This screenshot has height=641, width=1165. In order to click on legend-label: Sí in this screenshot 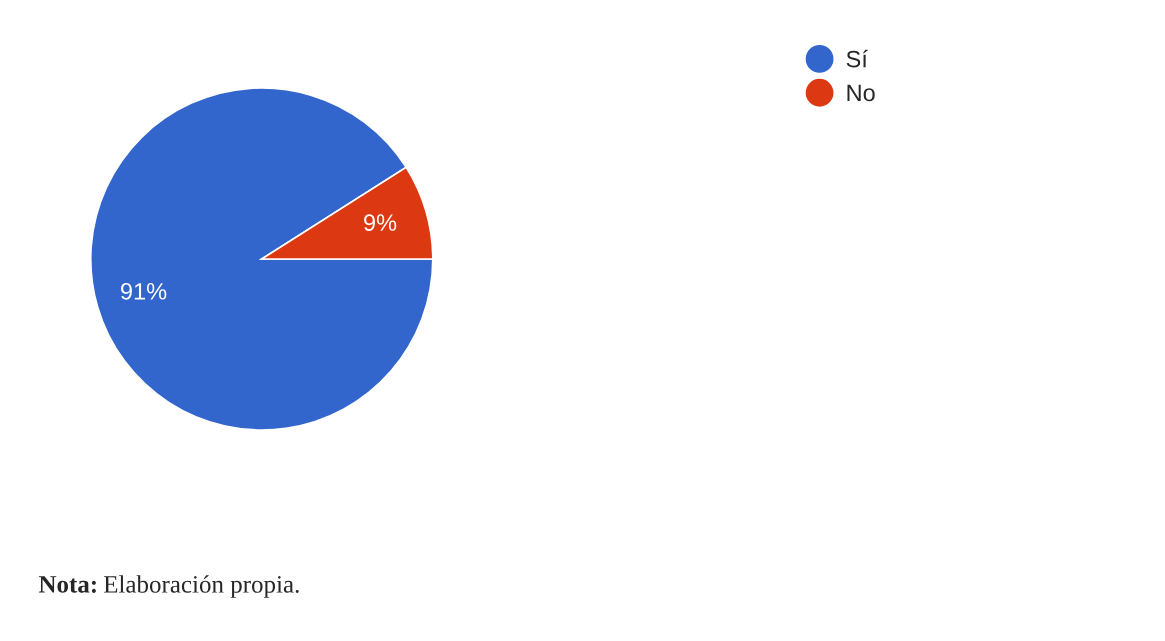, I will do `click(857, 58)`.